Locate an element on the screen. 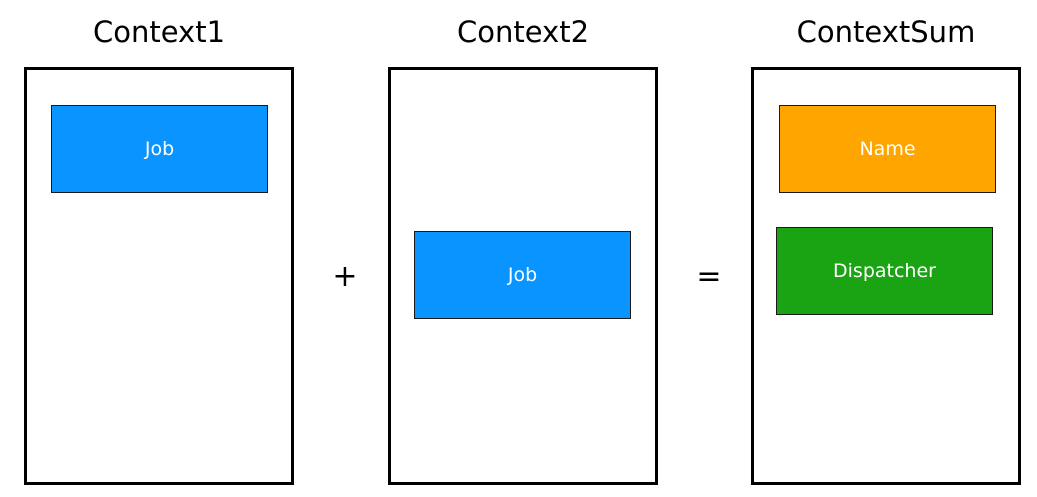 The width and height of the screenshot is (1037, 497). context1-job-label: Job is located at coordinates (159, 149).